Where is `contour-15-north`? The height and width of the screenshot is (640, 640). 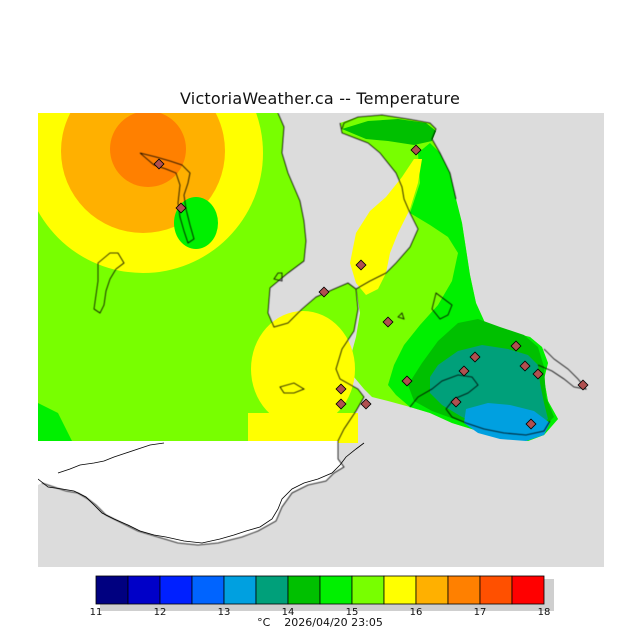 contour-15-north is located at coordinates (389, 132).